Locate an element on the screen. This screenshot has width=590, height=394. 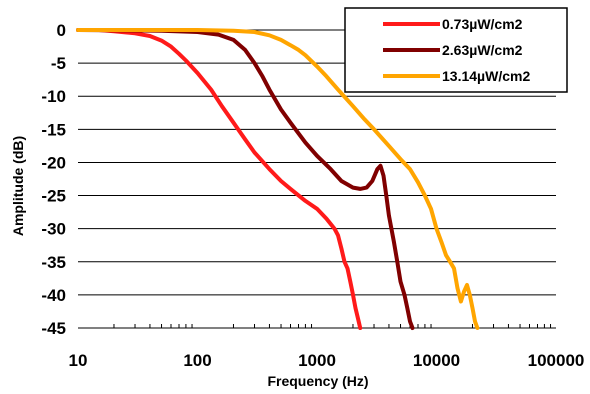
y-tick-label: 0 is located at coordinates (61, 30).